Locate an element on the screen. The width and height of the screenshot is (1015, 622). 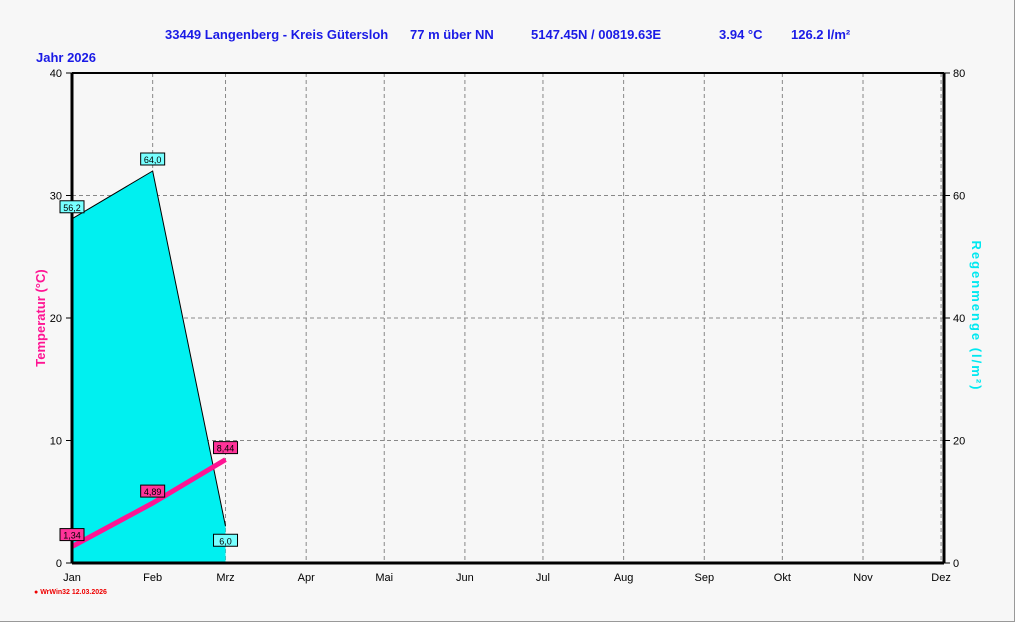
rain-data-label: 64,0 is located at coordinates (153, 160).